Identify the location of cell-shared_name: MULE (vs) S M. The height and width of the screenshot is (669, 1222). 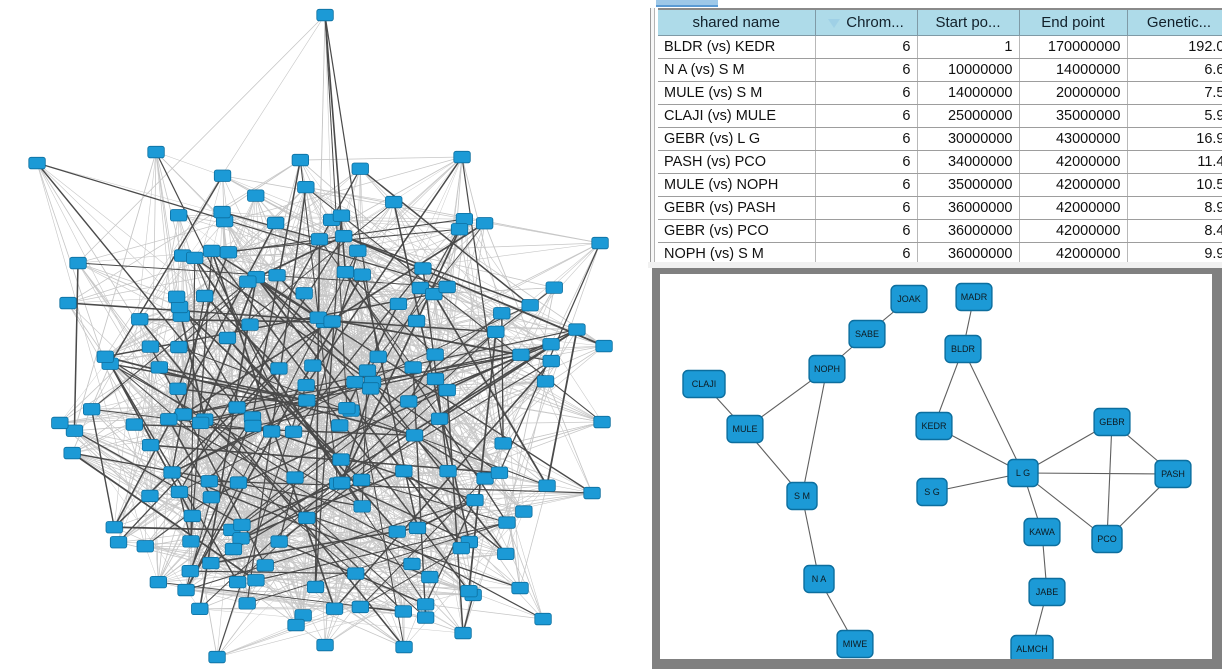
(737, 93).